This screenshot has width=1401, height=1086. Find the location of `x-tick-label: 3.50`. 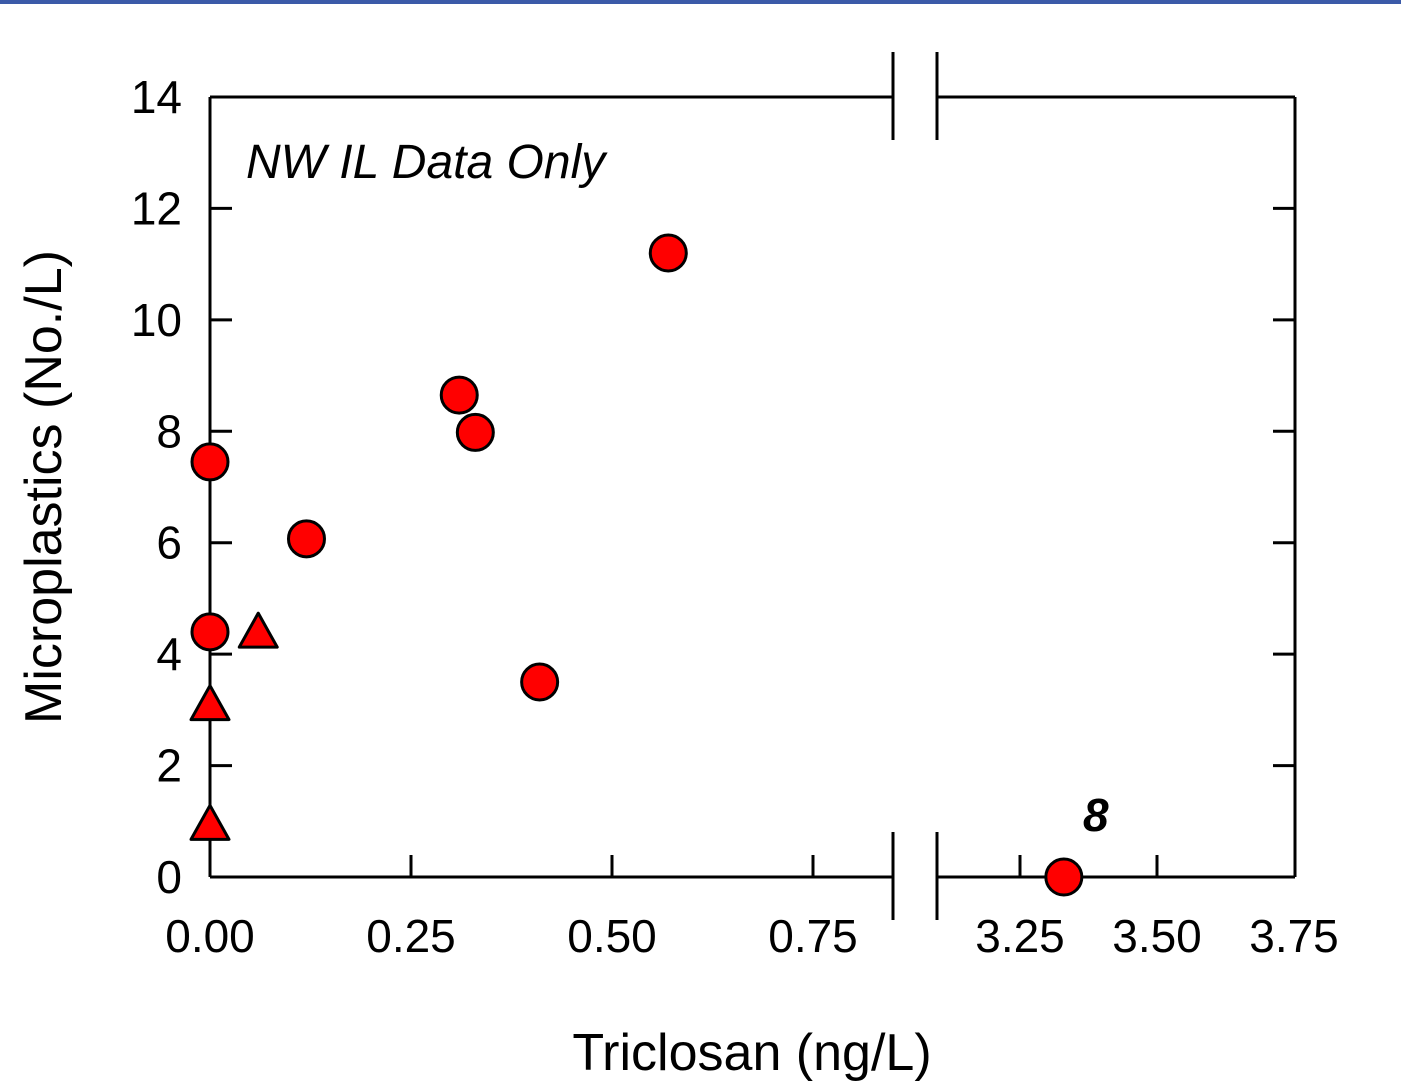

x-tick-label: 3.50 is located at coordinates (1157, 936).